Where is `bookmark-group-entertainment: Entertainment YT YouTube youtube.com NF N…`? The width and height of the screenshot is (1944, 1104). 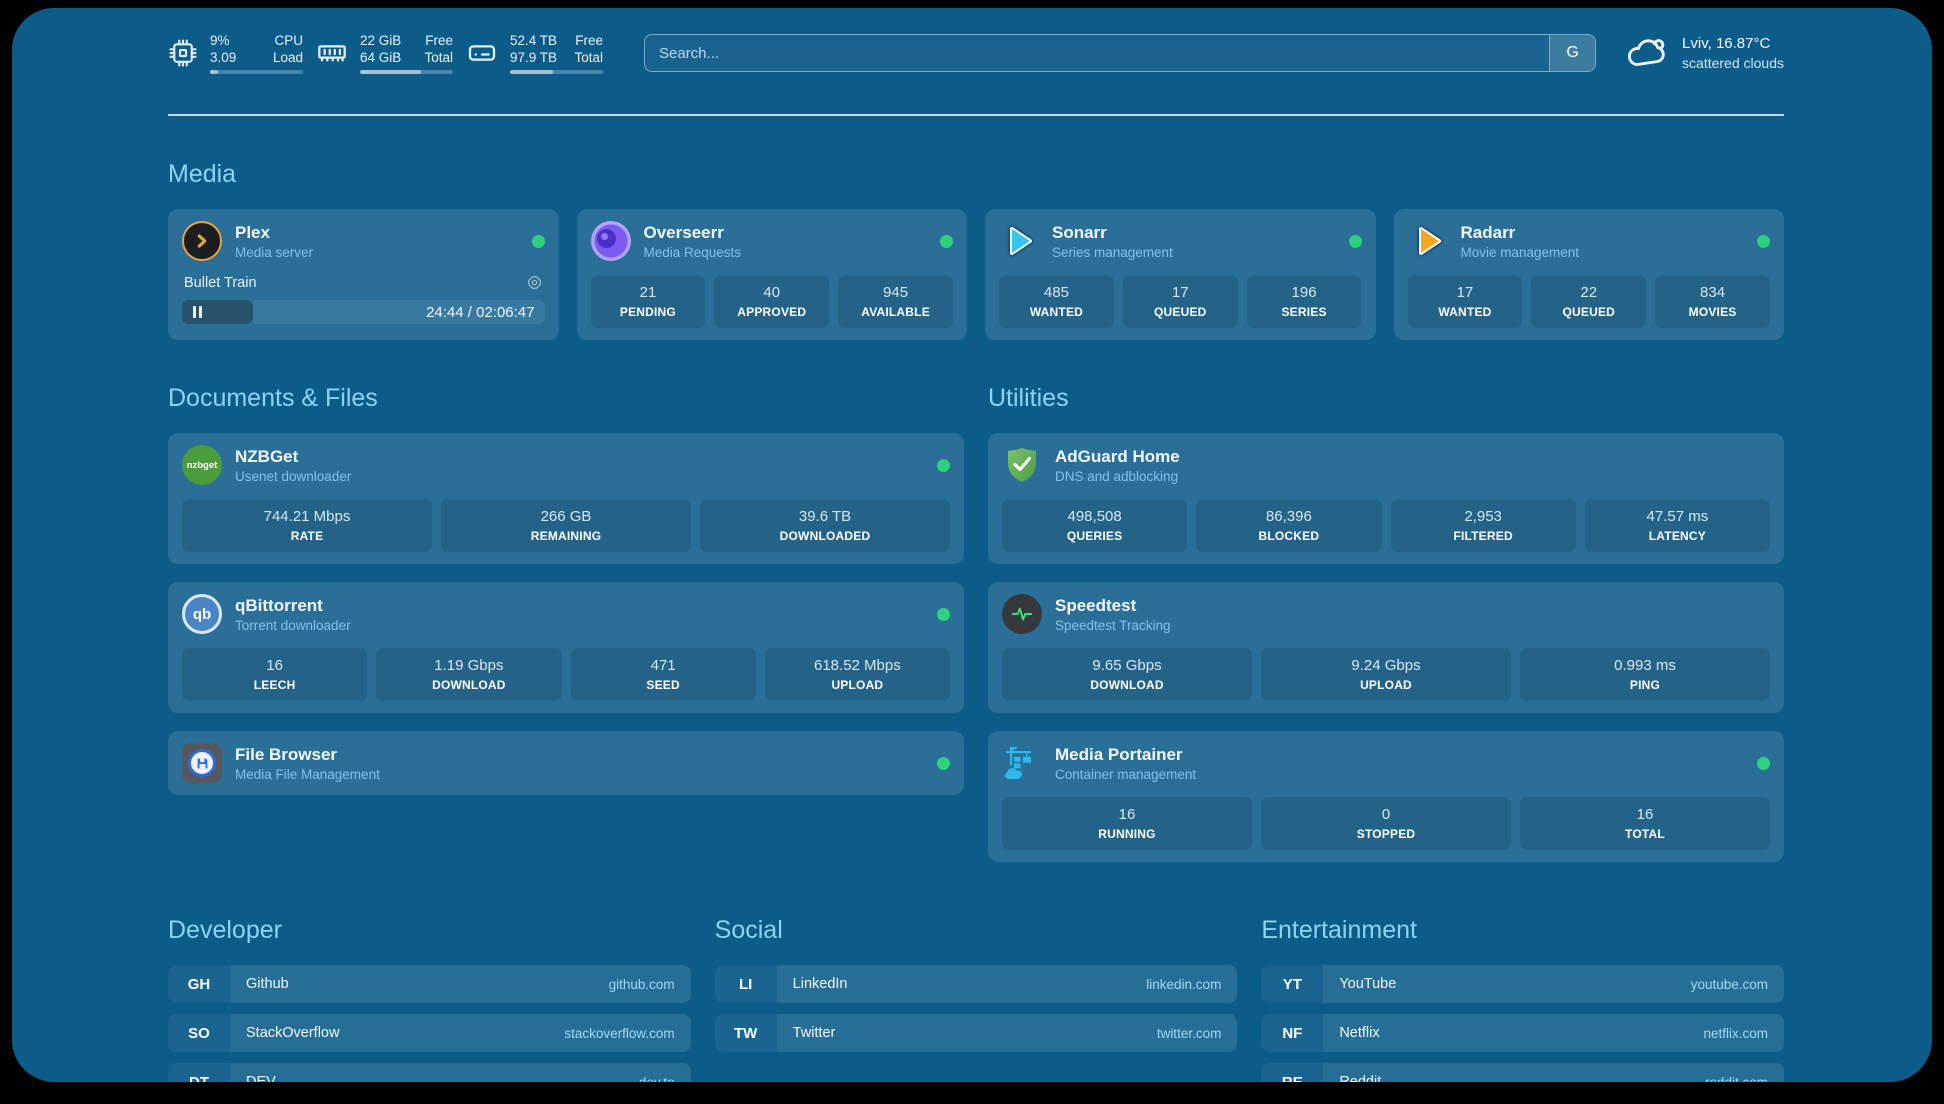 bookmark-group-entertainment: Entertainment YT YouTube youtube.com NF N… is located at coordinates (1522, 972).